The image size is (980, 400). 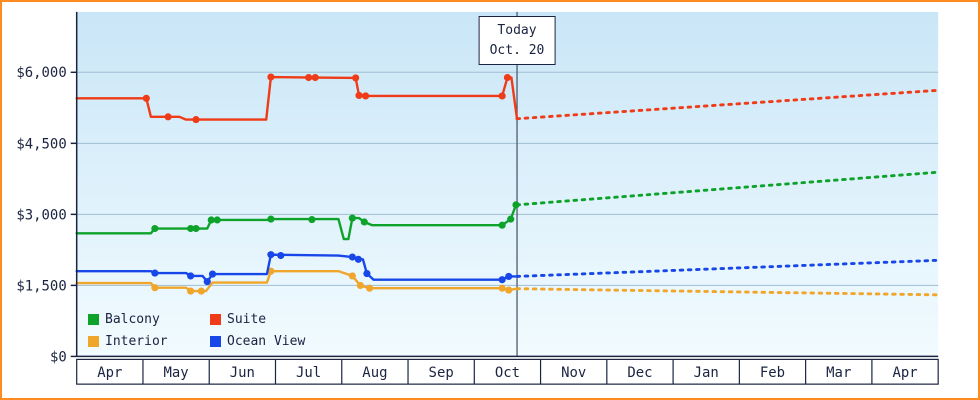 I want to click on today-label-line2: Oct. 20, so click(x=517, y=50).